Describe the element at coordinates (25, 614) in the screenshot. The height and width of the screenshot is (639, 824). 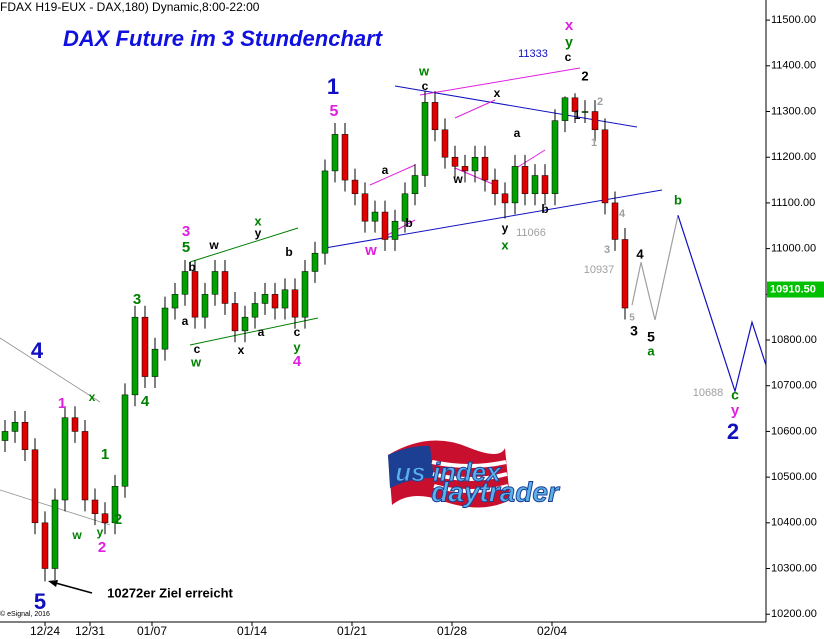
I see `copyright: © eSignal, 2016` at that location.